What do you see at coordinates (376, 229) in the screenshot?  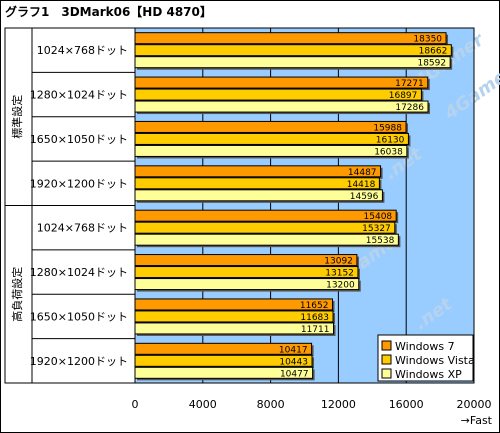 I see `data-label: 15327` at bounding box center [376, 229].